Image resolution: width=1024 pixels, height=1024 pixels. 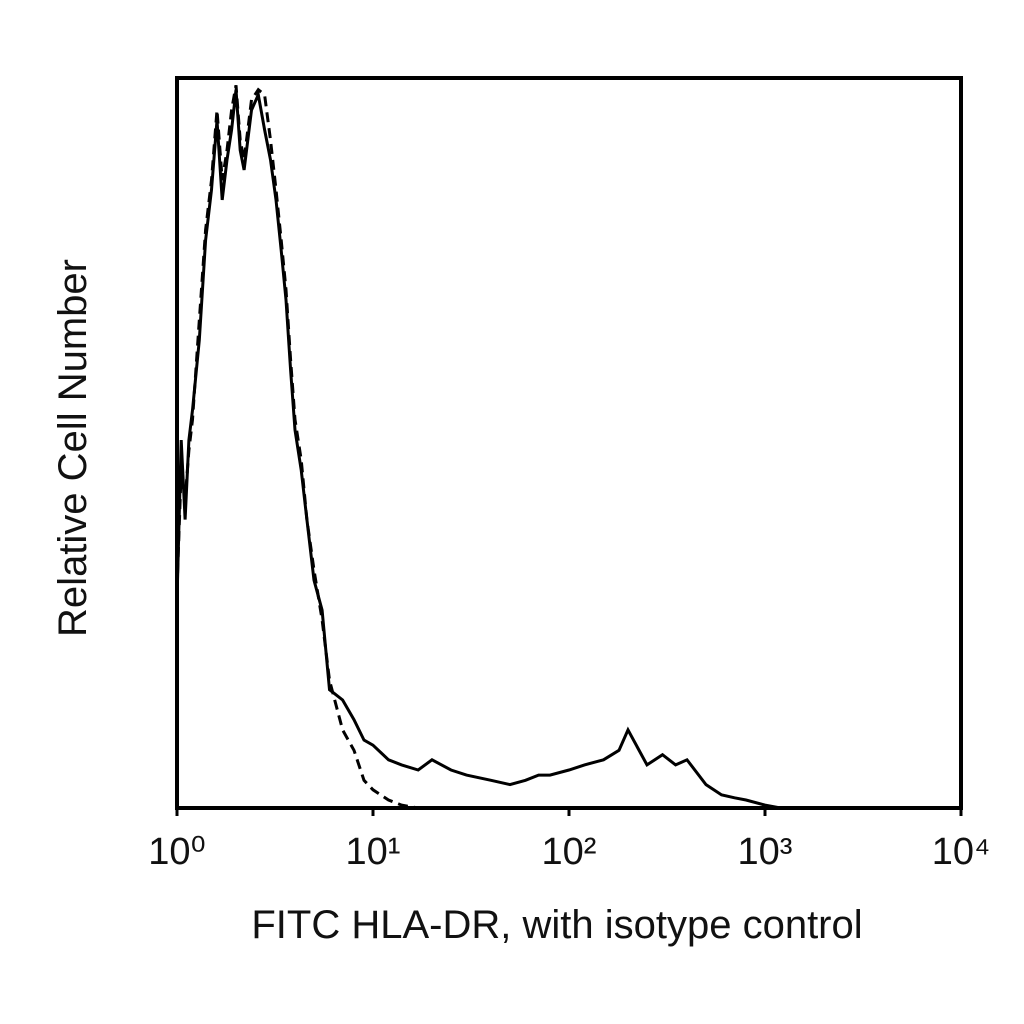 I want to click on x-tick-label: 10², so click(x=569, y=852).